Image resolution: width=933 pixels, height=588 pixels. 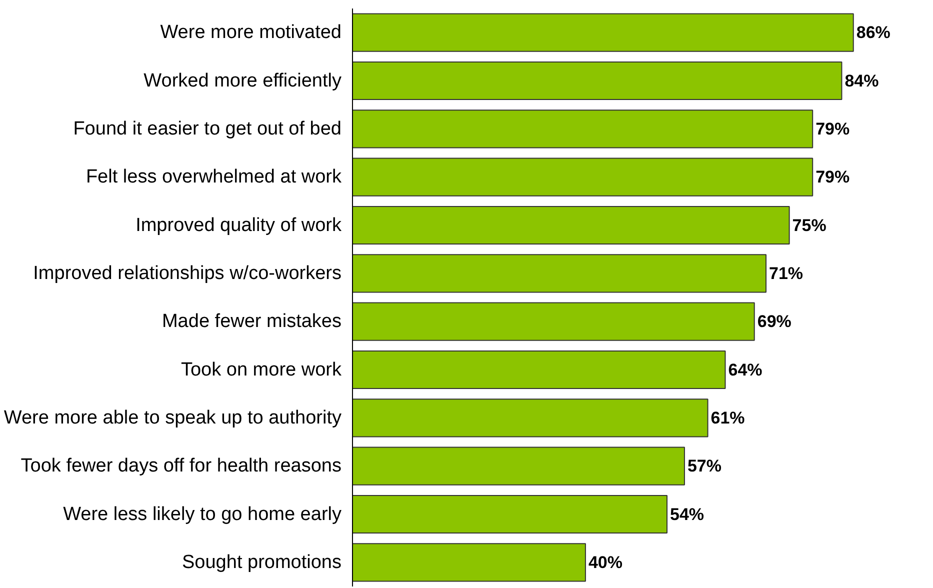 What do you see at coordinates (251, 33) in the screenshot?
I see `y-tick-label: Were more motivated` at bounding box center [251, 33].